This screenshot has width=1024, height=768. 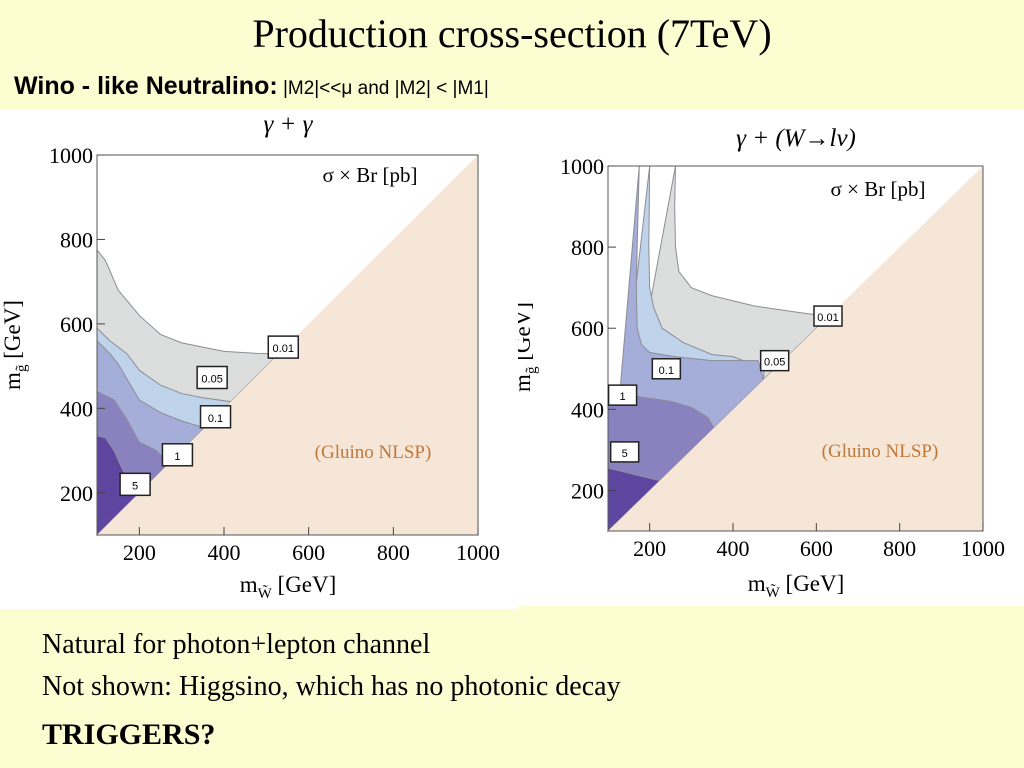 What do you see at coordinates (288, 124) in the screenshot?
I see `chart-title: γ + γ` at bounding box center [288, 124].